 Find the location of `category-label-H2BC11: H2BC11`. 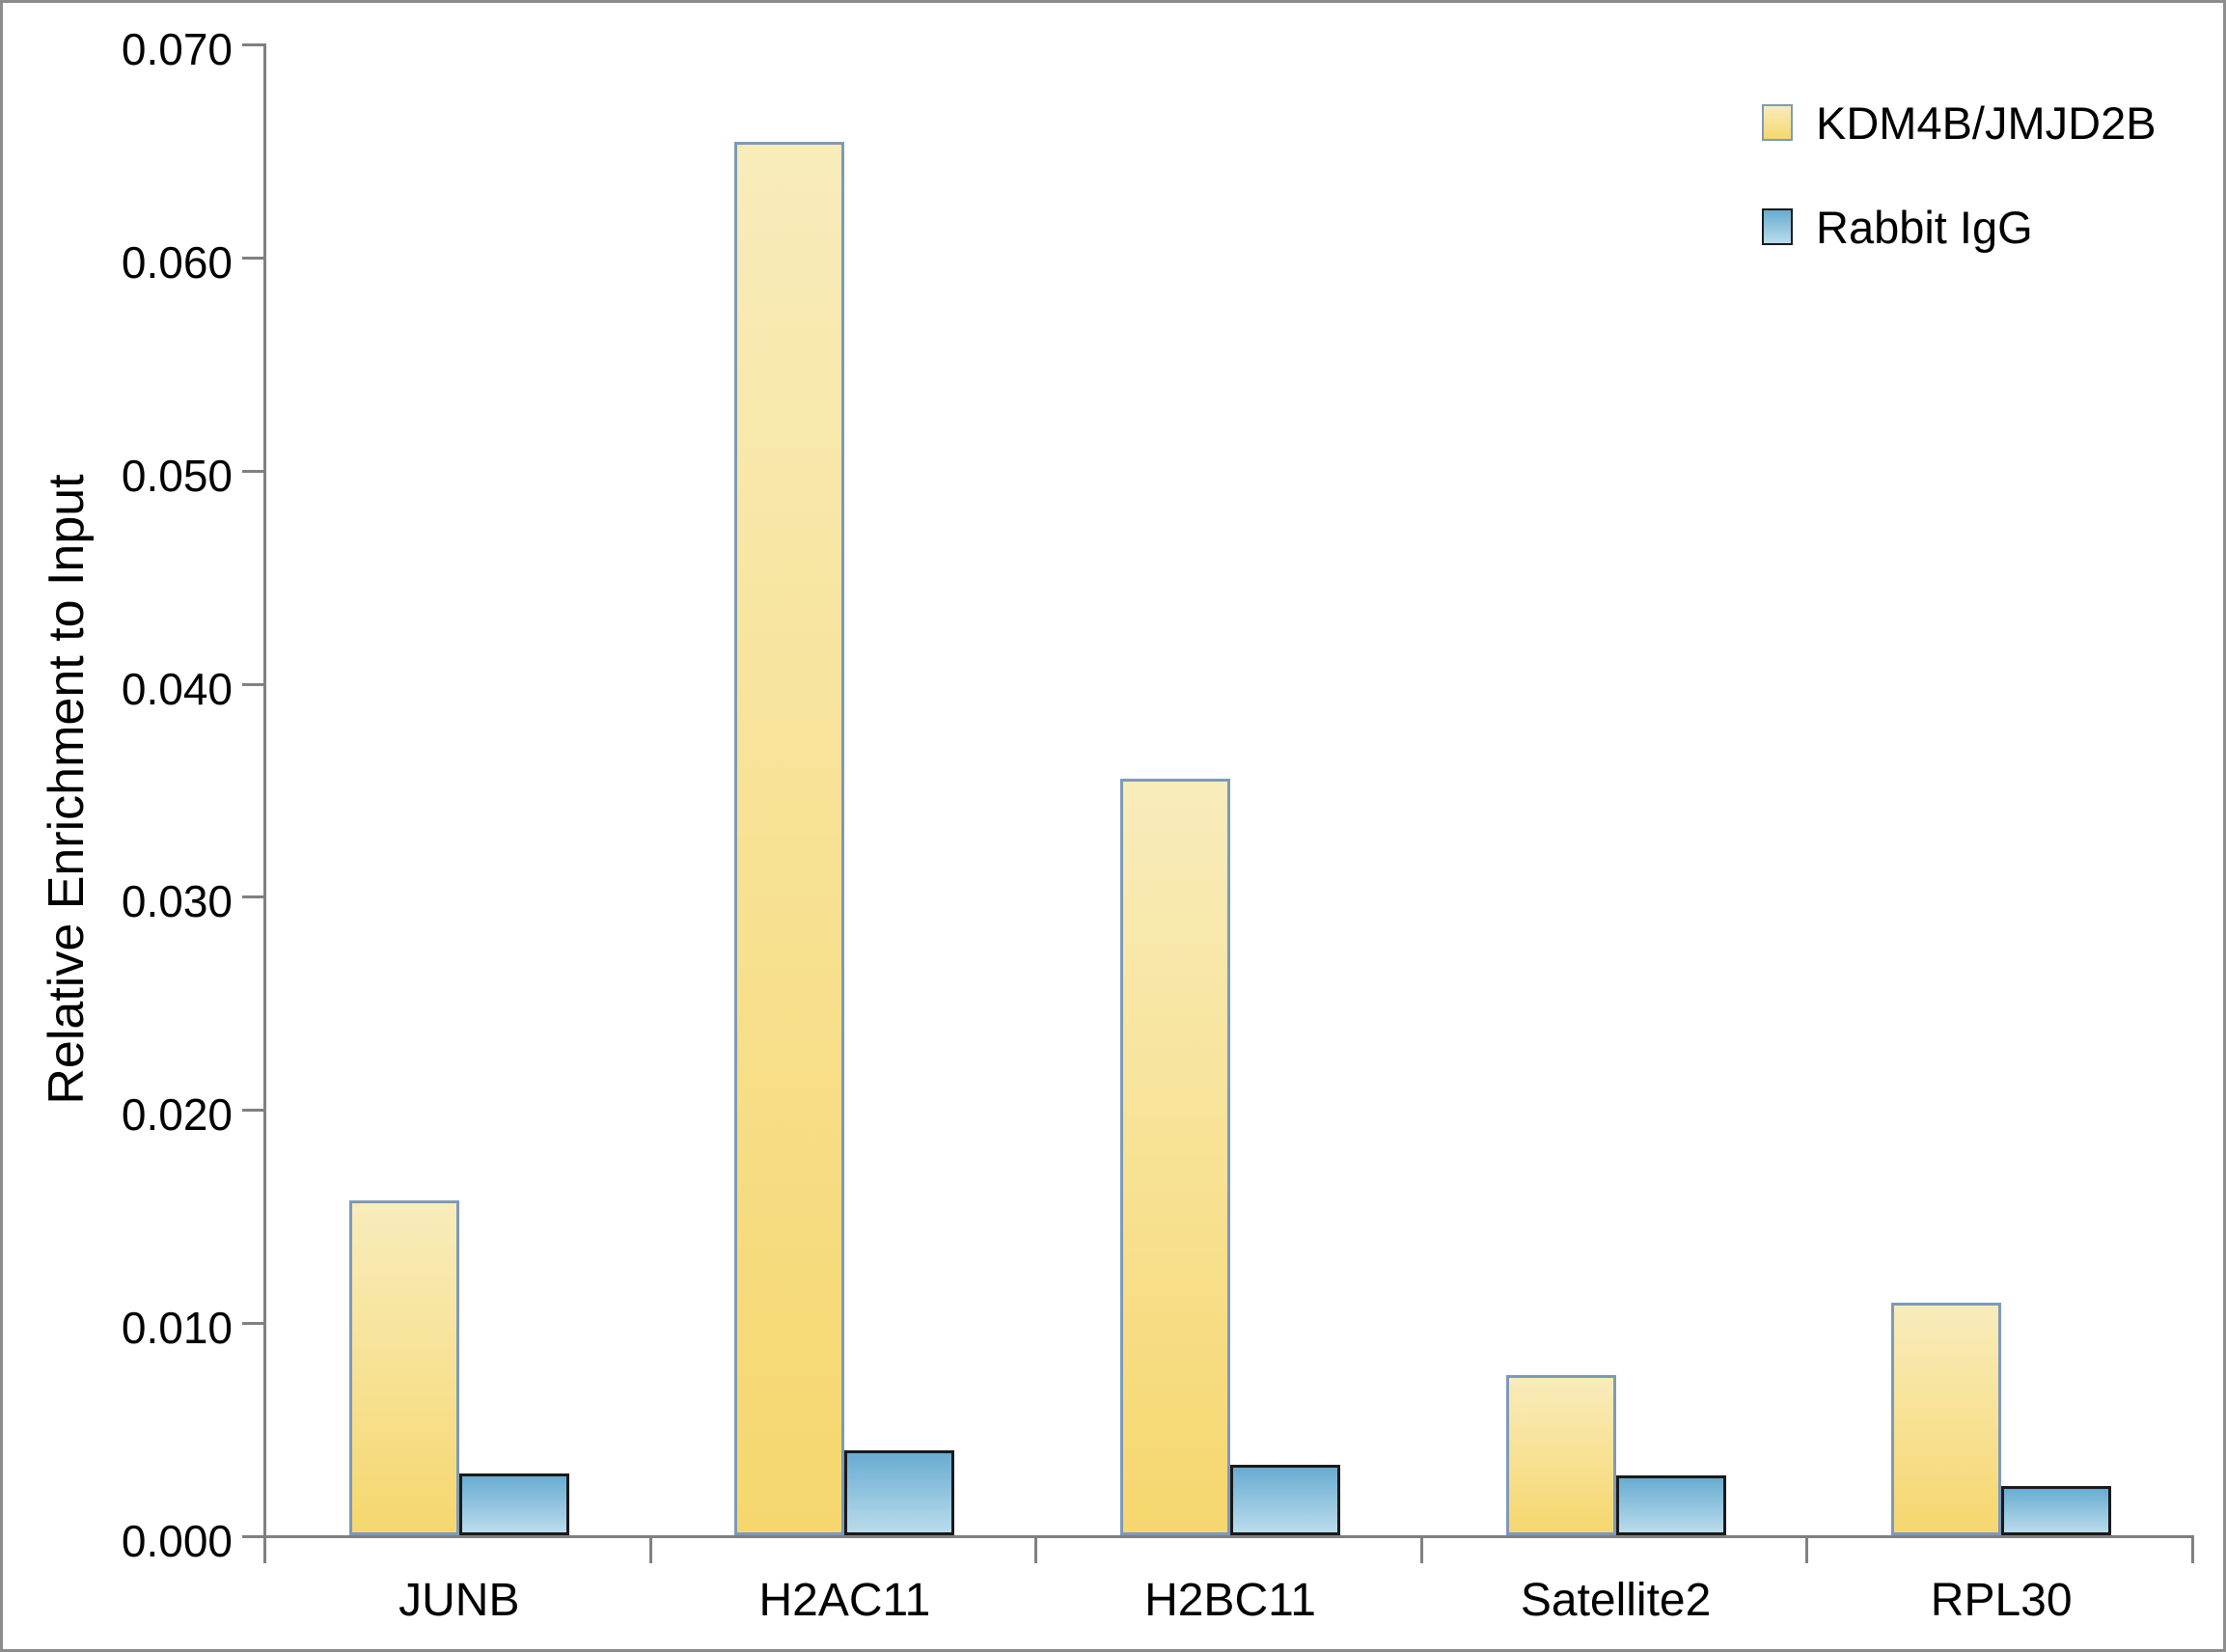

category-label-H2BC11: H2BC11 is located at coordinates (1230, 1600).